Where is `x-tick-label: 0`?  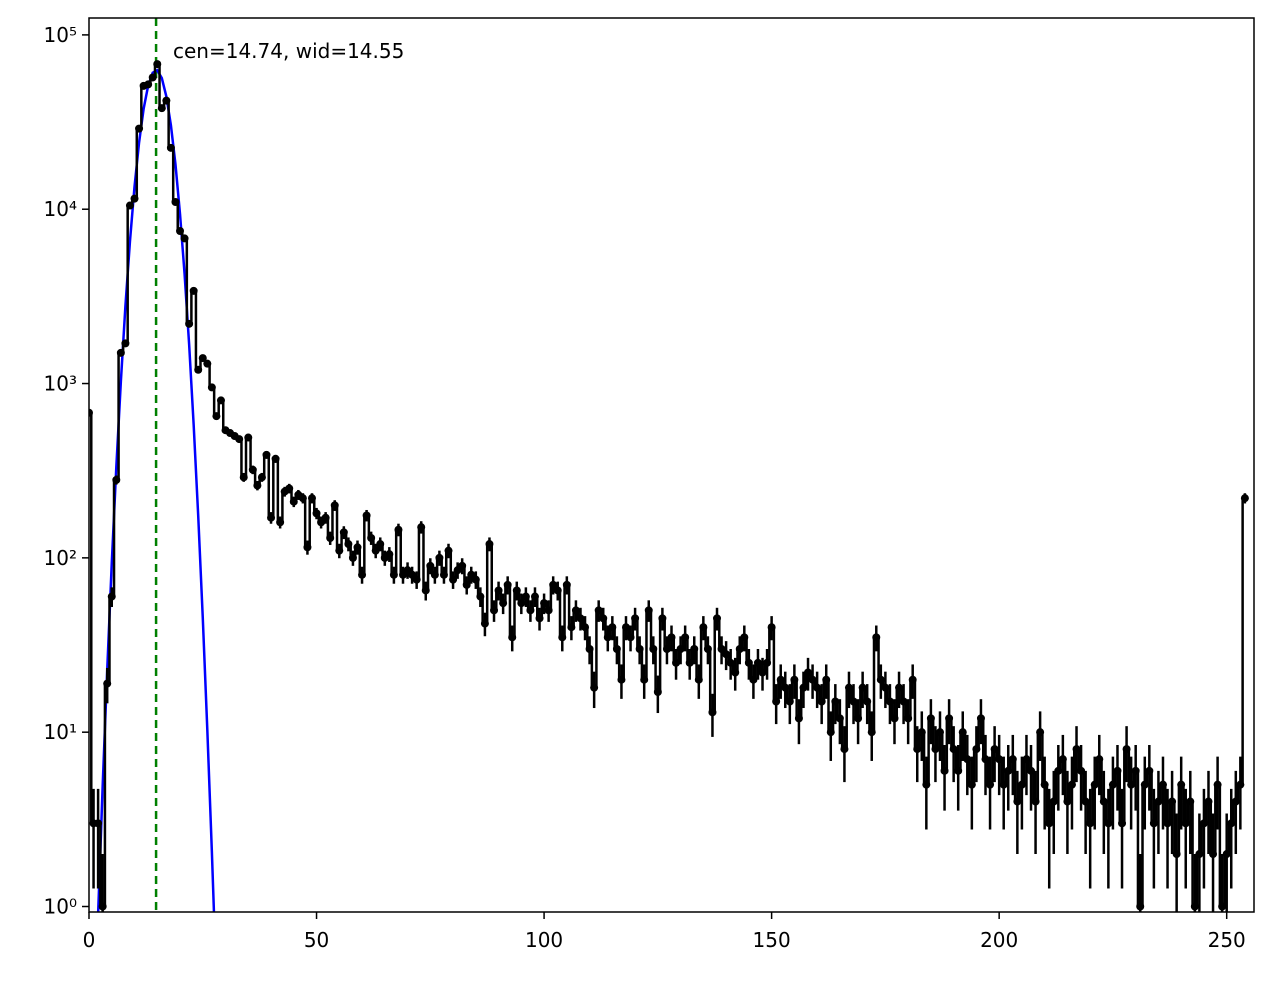
x-tick-label: 0 is located at coordinates (89, 940).